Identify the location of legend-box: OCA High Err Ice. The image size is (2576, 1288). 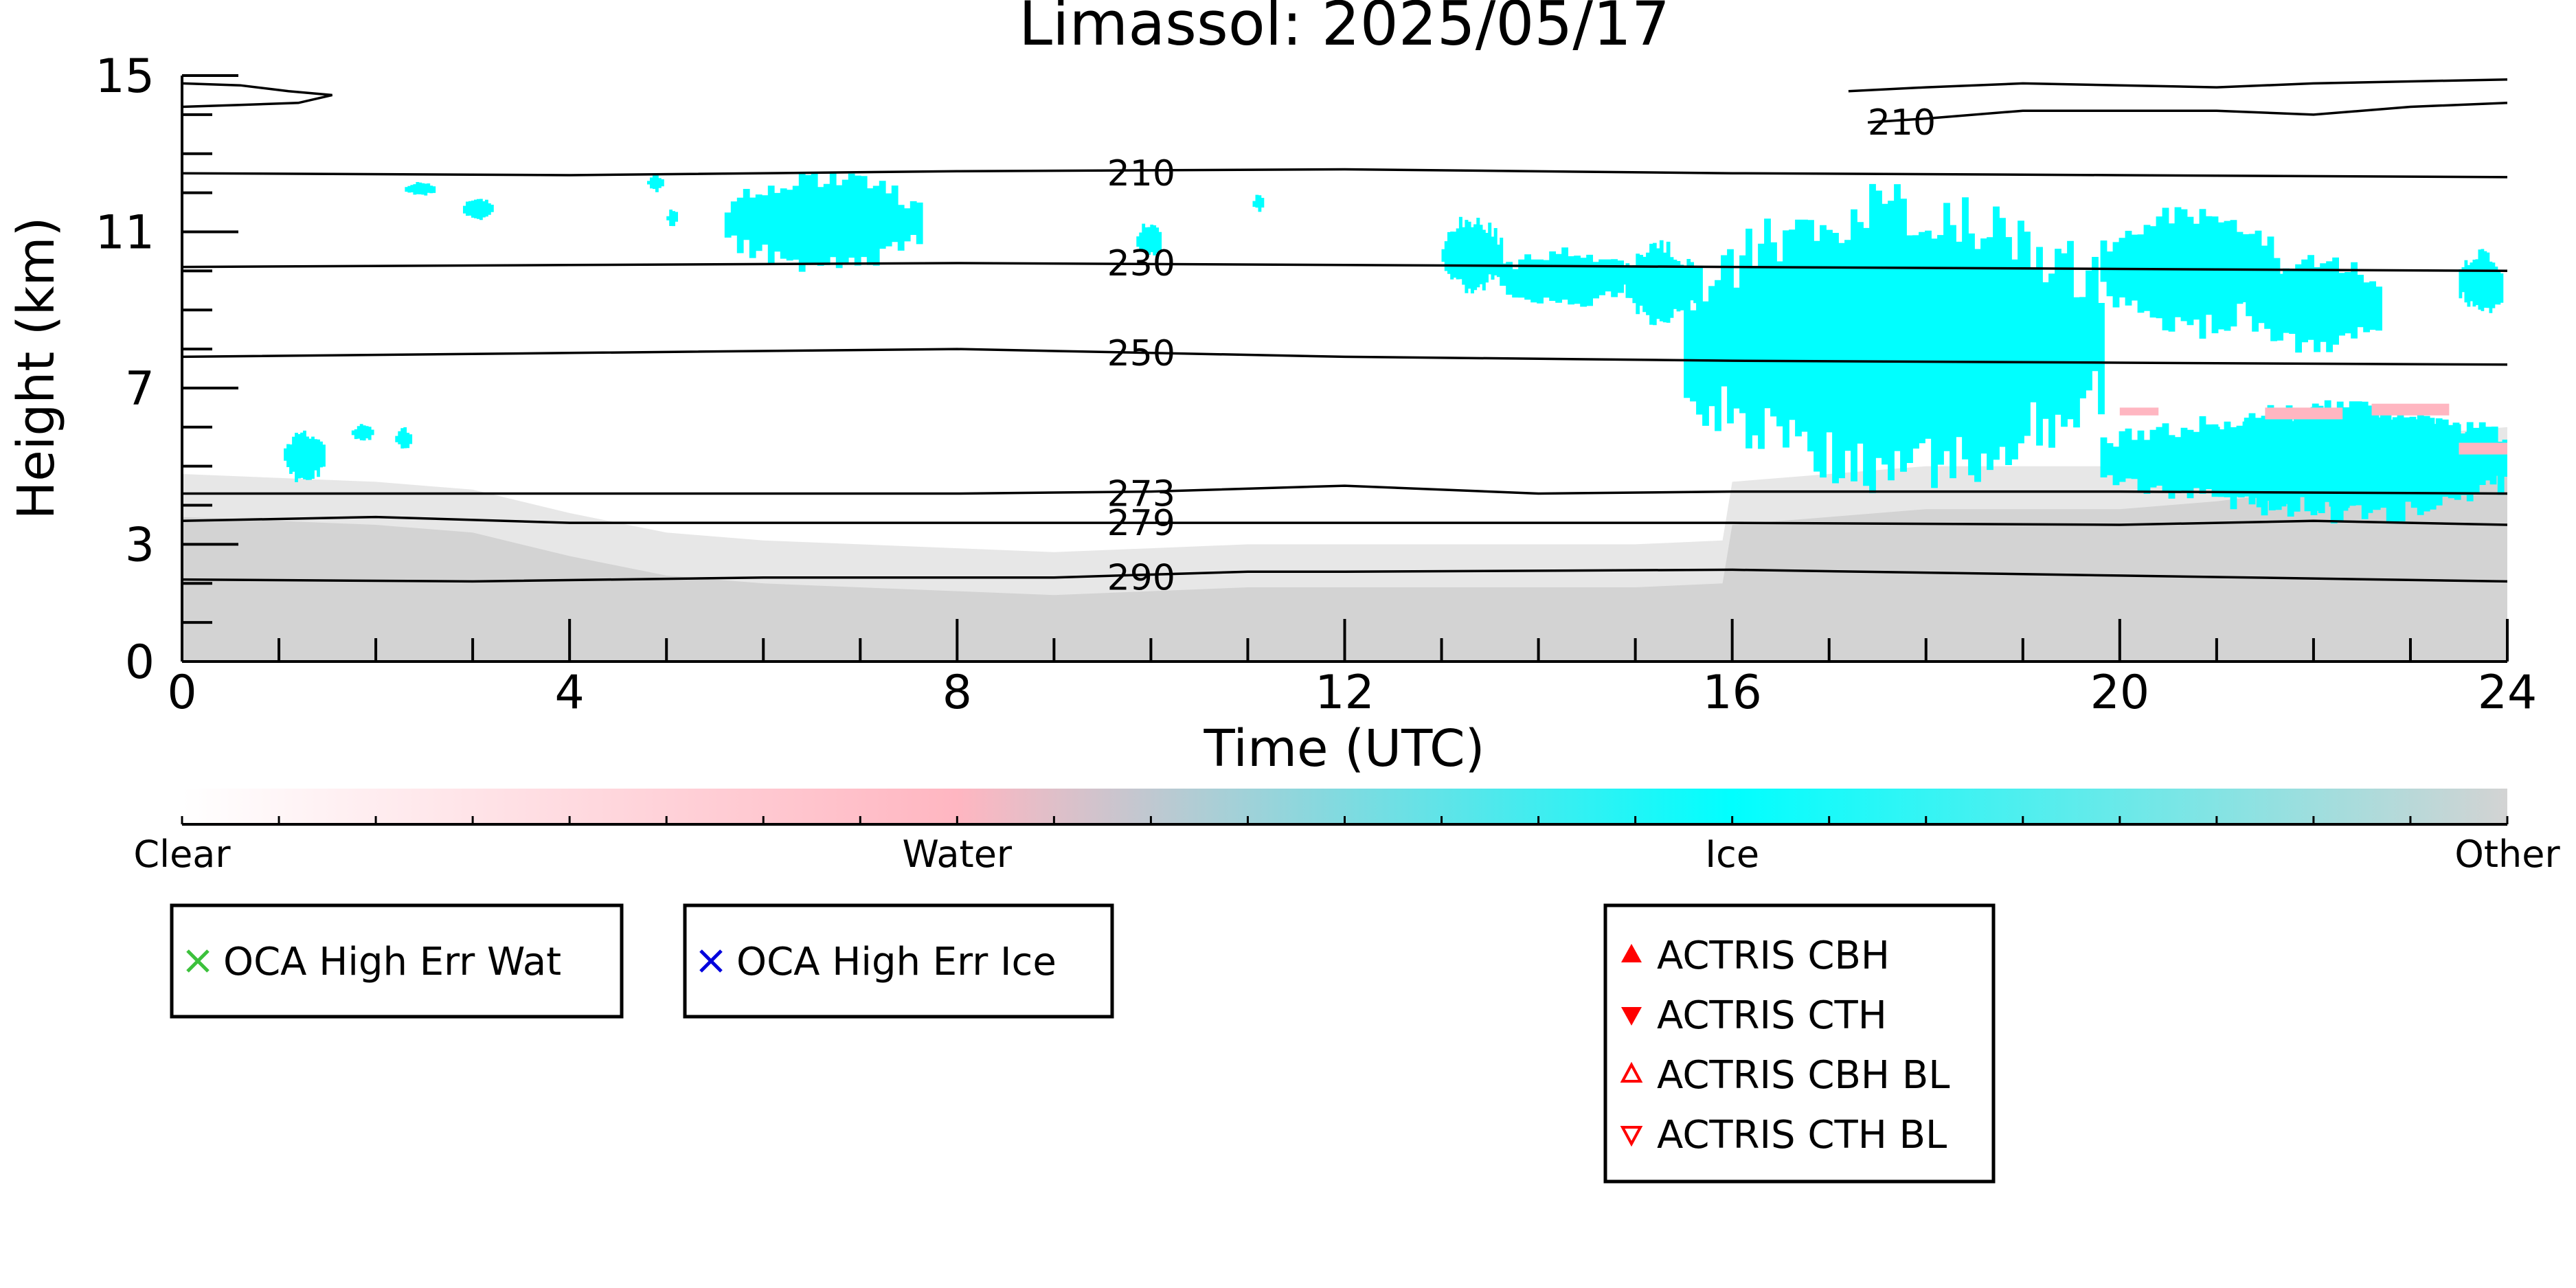
(898, 961).